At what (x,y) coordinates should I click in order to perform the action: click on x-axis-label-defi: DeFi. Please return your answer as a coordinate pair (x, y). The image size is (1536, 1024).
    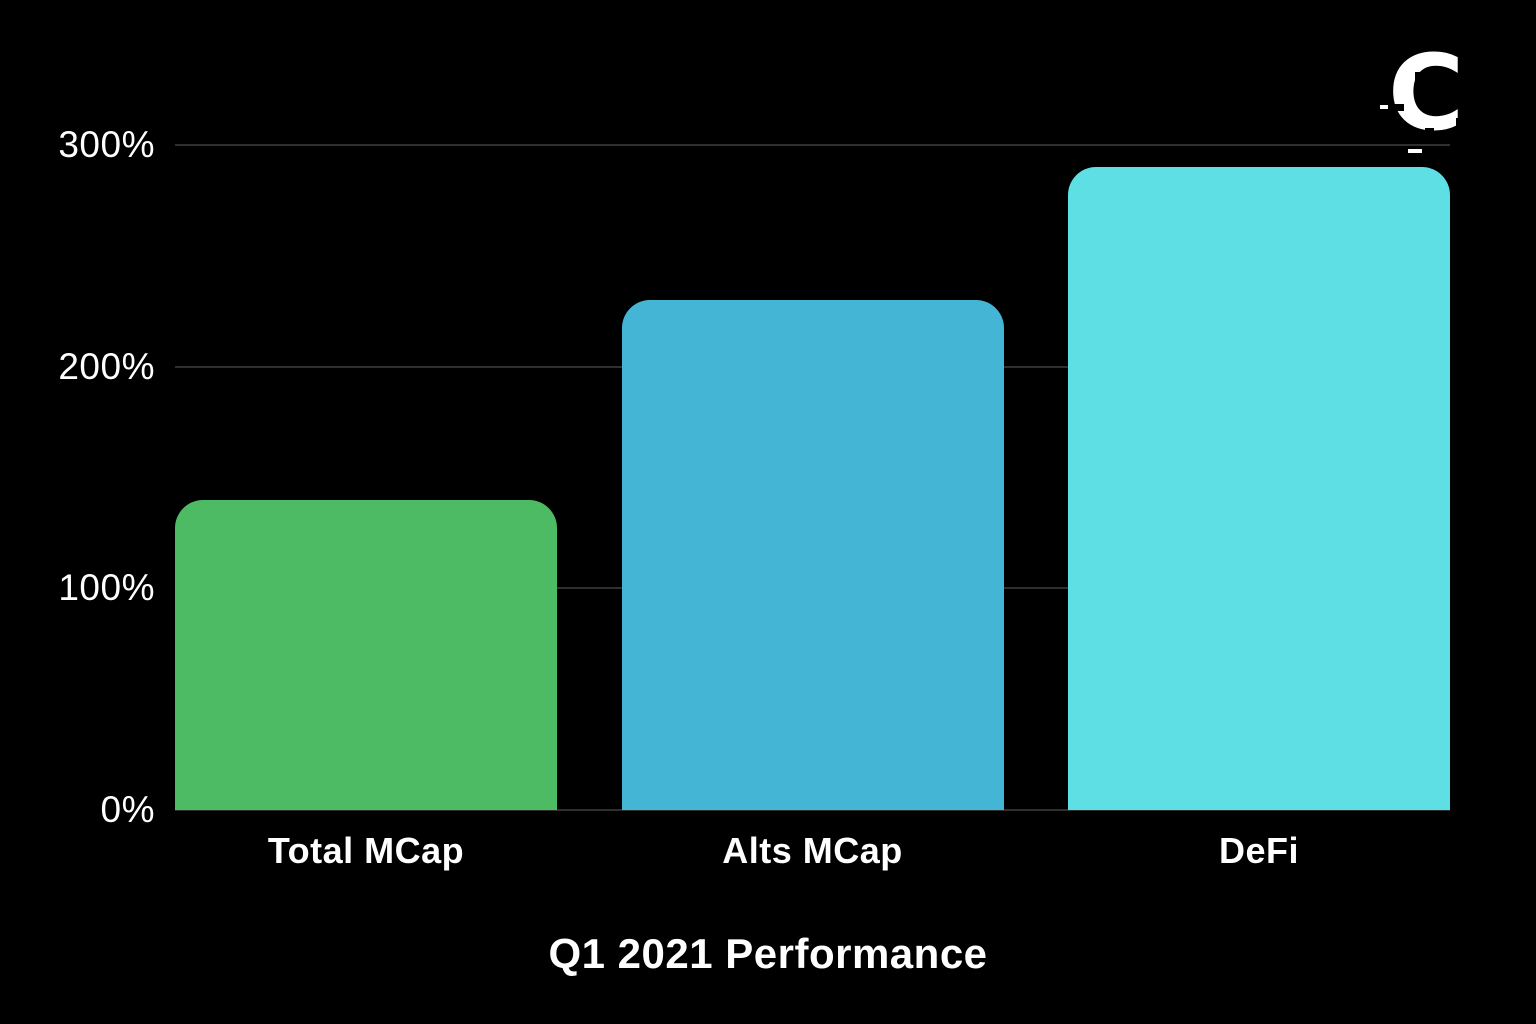
    Looking at the image, I should click on (1259, 850).